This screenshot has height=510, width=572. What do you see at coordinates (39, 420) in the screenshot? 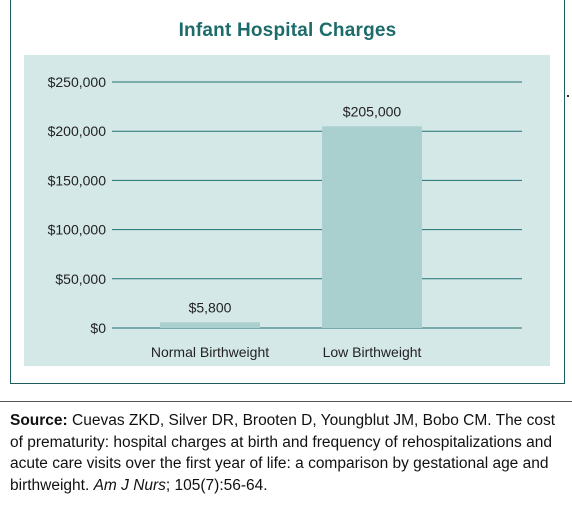
I see `source-label: Source:` at bounding box center [39, 420].